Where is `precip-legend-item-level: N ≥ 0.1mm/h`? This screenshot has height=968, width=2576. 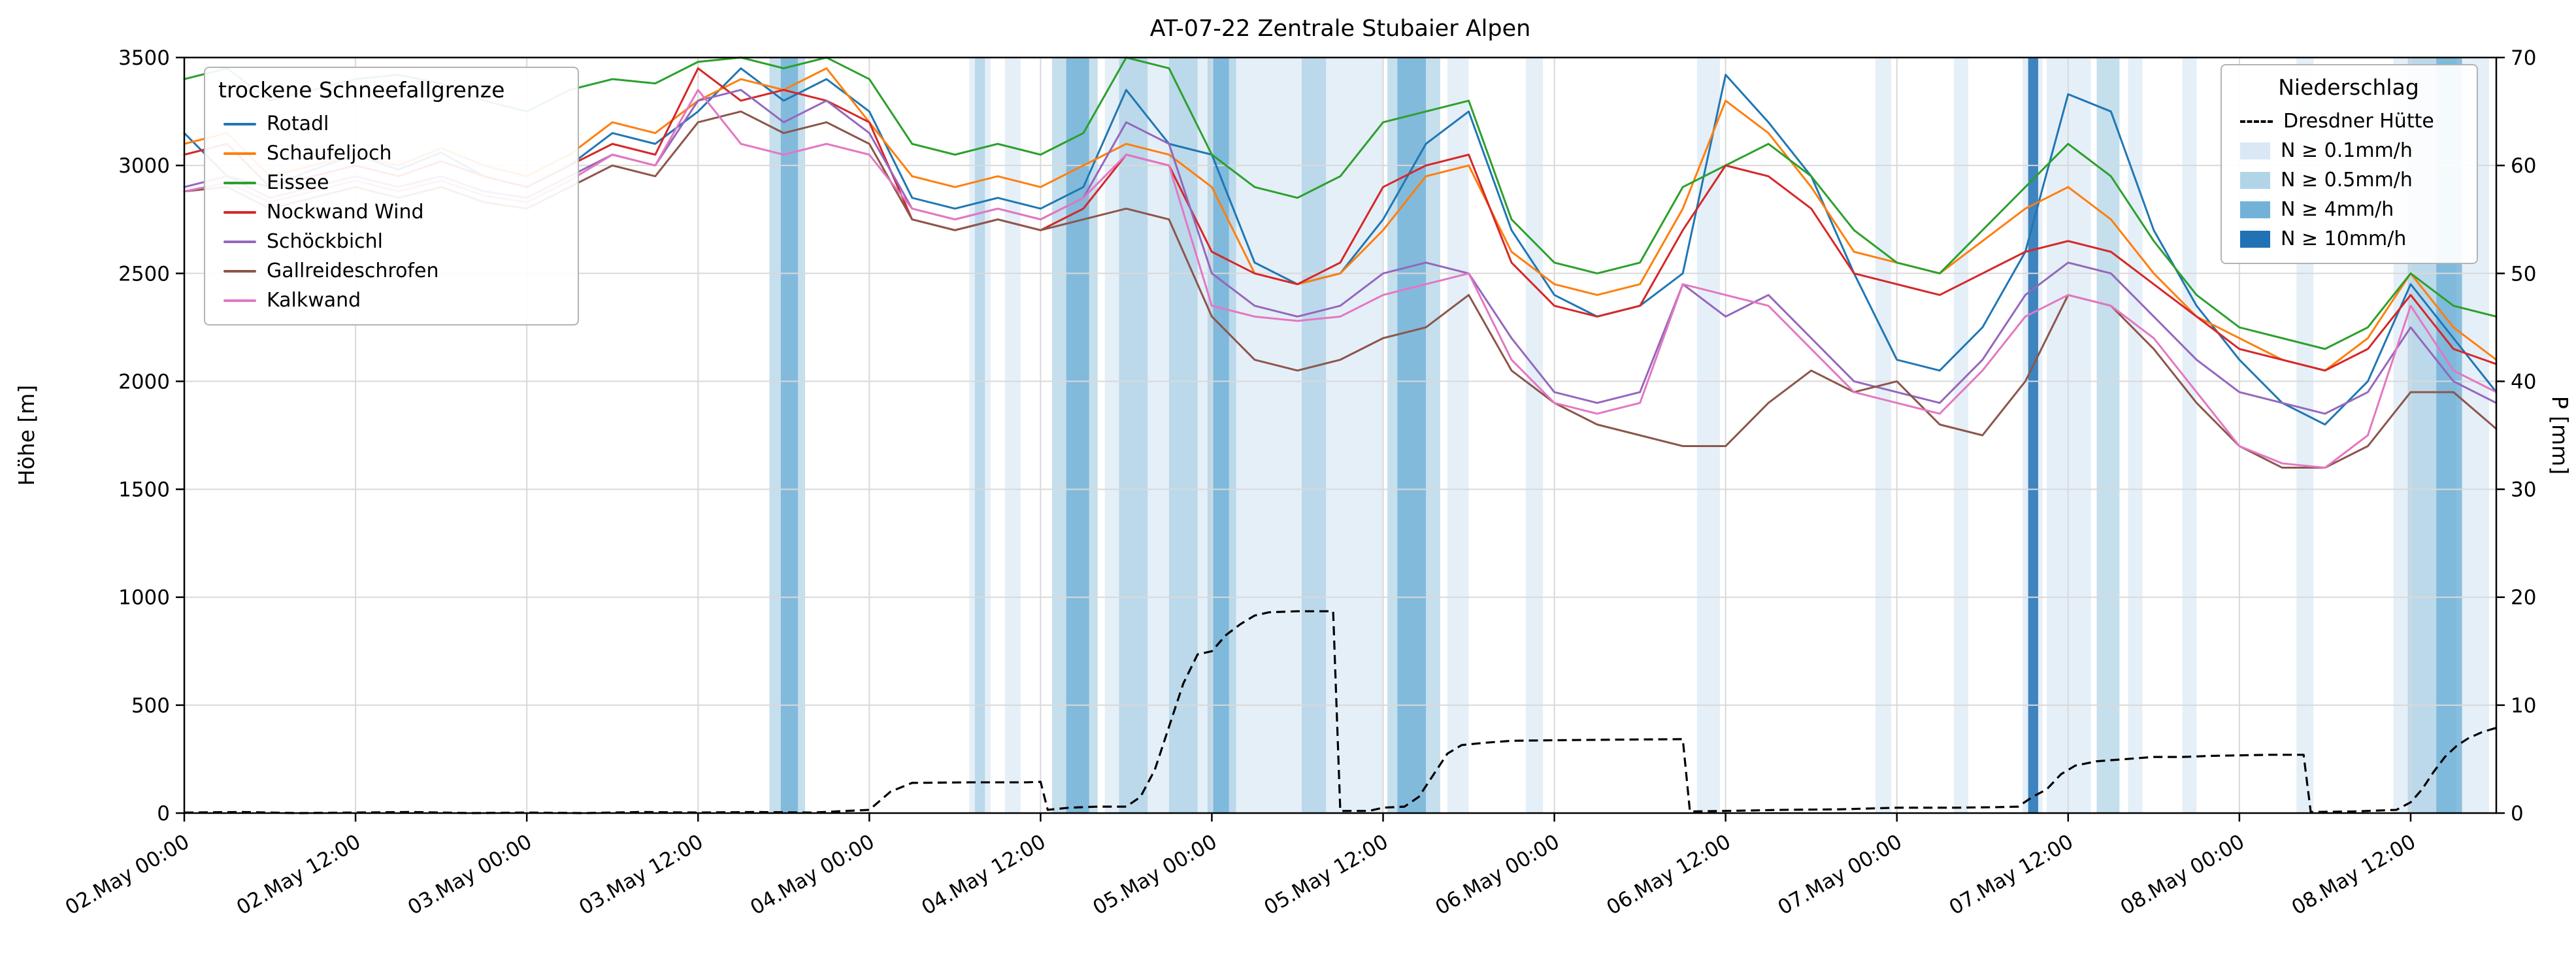
precip-legend-item-level: N ≥ 0.1mm/h is located at coordinates (2348, 150).